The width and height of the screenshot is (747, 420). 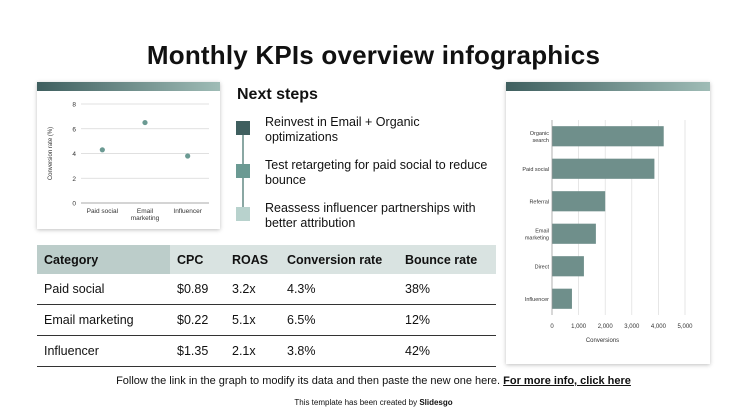 I want to click on cell-cpc: $1.35, so click(x=197, y=351).